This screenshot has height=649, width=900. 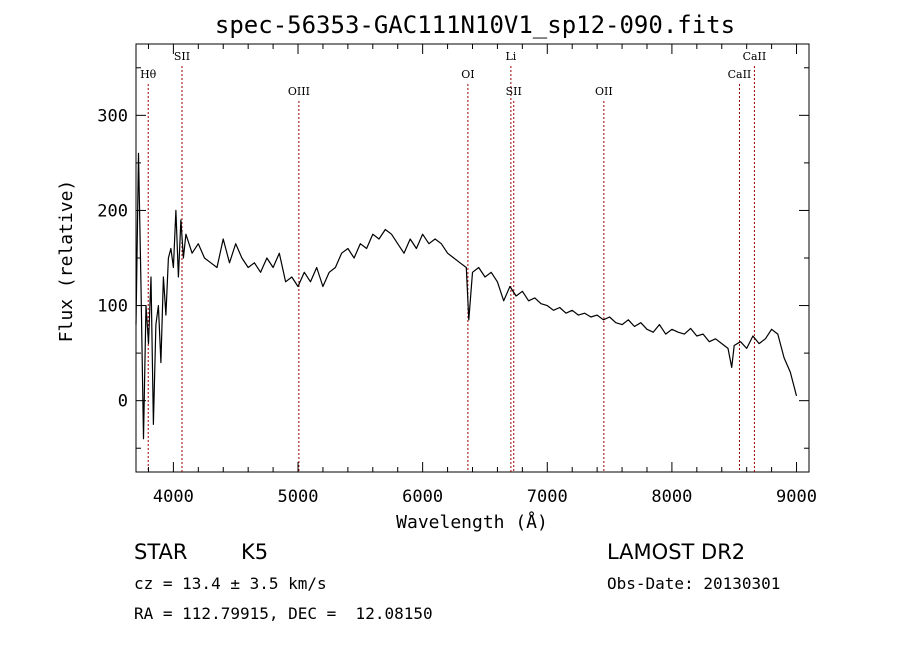 I want to click on x-tick-label-4: 8000, so click(x=671, y=497).